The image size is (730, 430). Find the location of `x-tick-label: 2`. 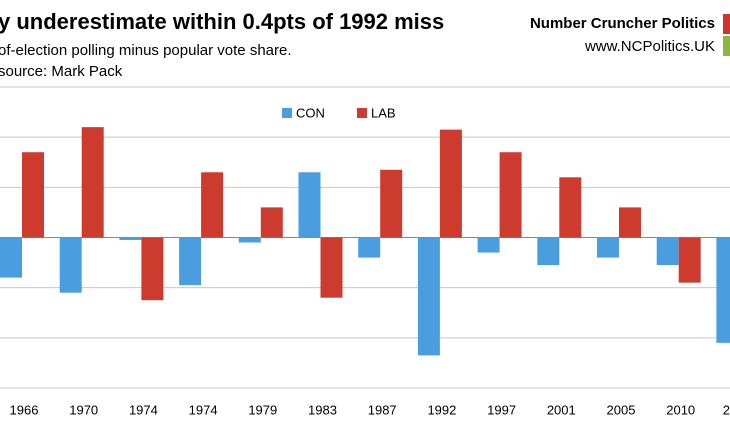

x-tick-label: 2 is located at coordinates (726, 409).